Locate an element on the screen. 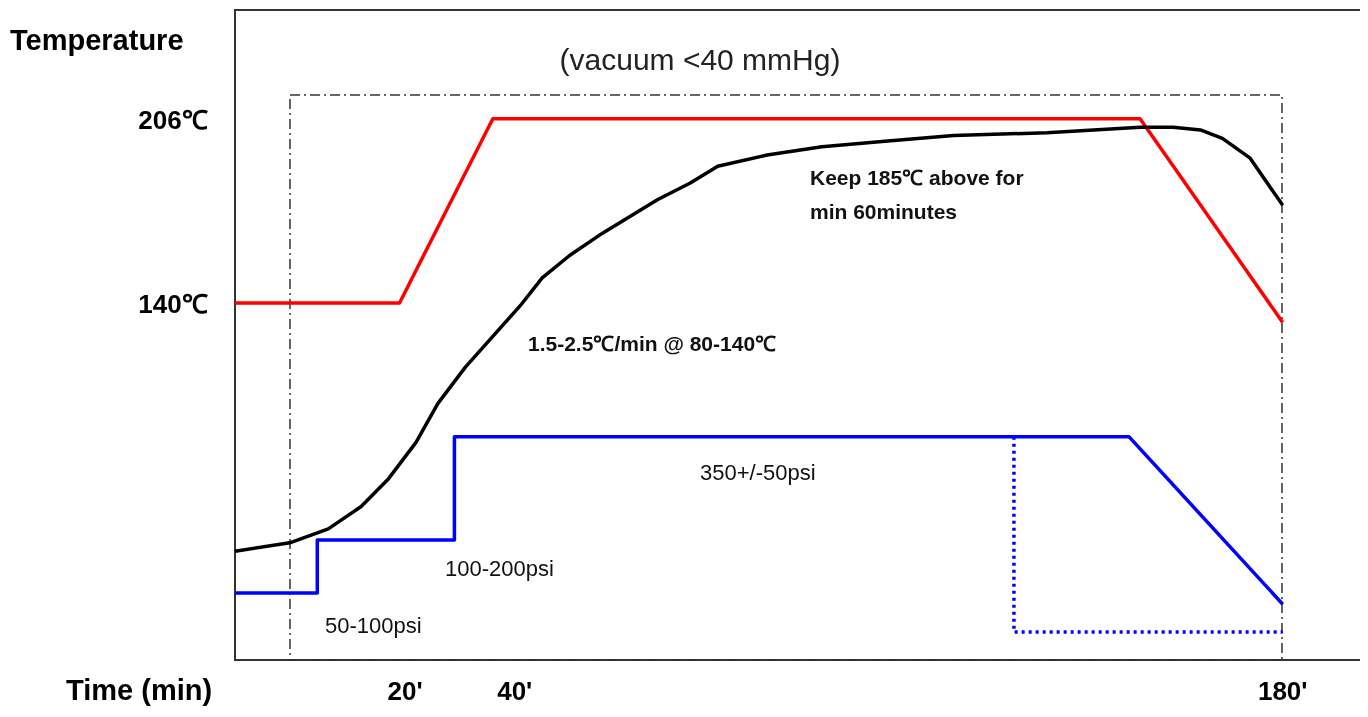 The image size is (1368, 717). x-tick-label: 40' is located at coordinates (515, 691).